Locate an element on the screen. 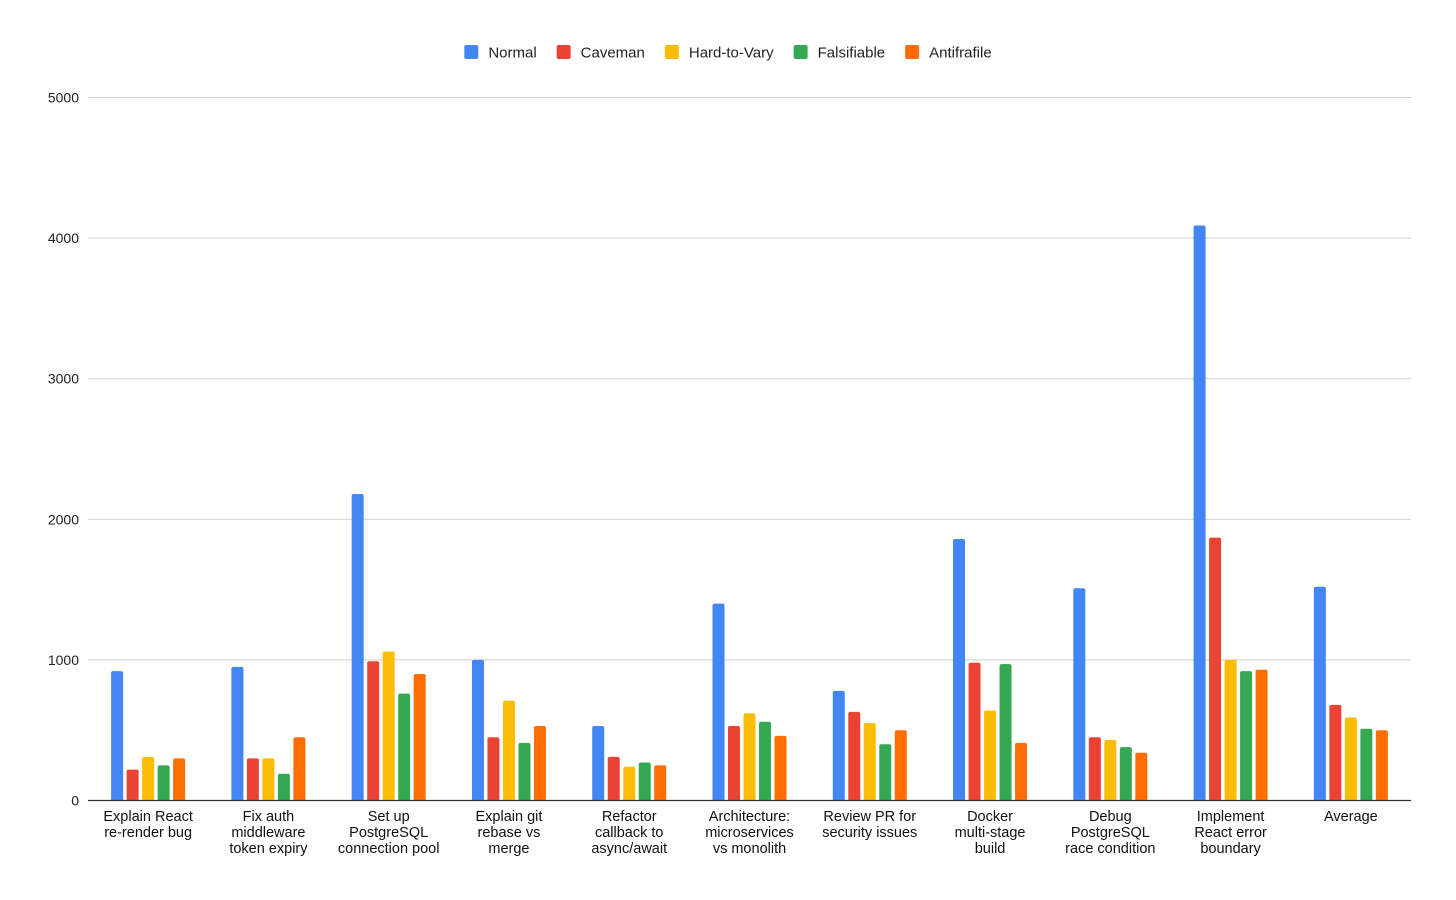 The width and height of the screenshot is (1456, 900). x-category-label-line: async/await is located at coordinates (629, 849).